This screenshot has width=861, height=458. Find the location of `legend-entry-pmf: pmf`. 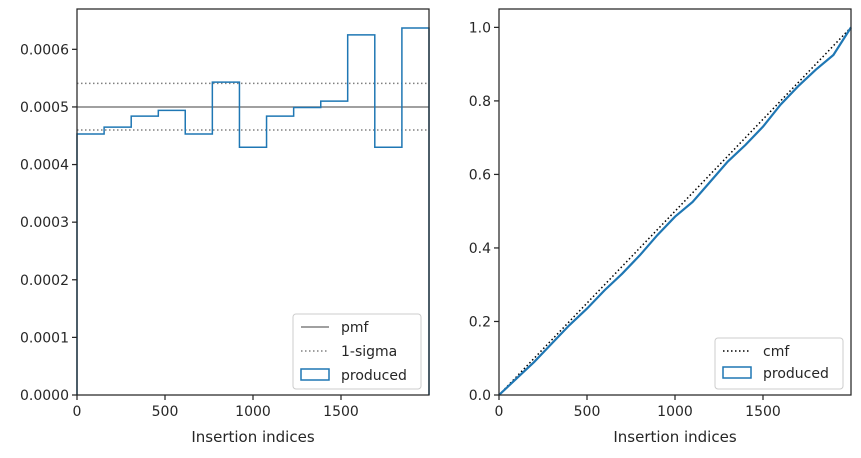

legend-entry-pmf: pmf is located at coordinates (335, 328).